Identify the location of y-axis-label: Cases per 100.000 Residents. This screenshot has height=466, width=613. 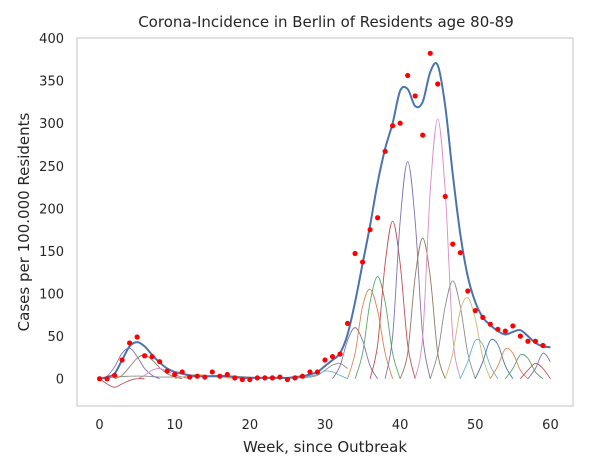
(24, 221).